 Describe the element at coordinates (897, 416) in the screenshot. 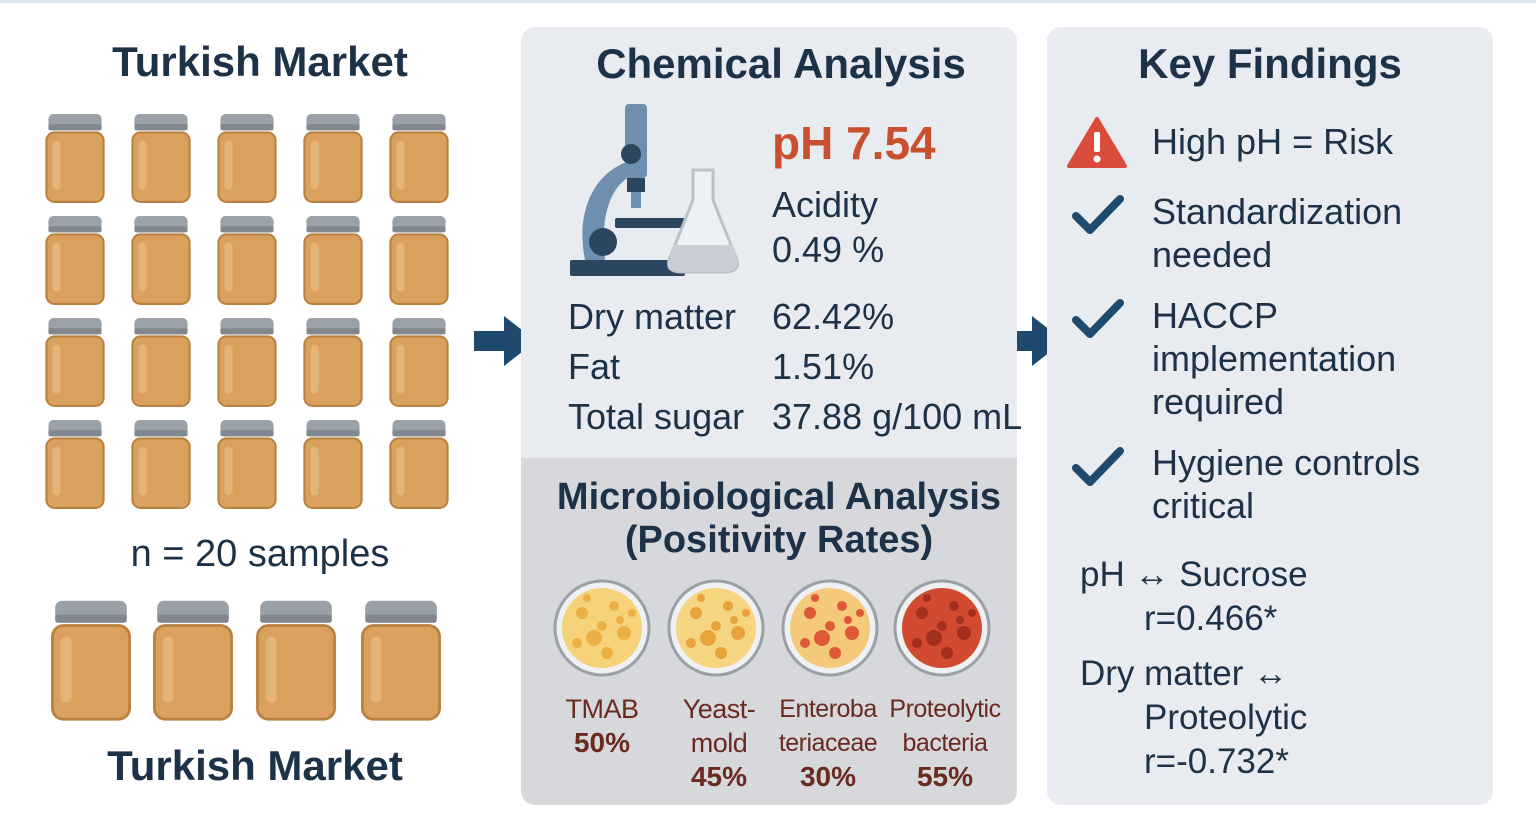

I see `total-sugar-value: 37.88 g/100 mL` at that location.